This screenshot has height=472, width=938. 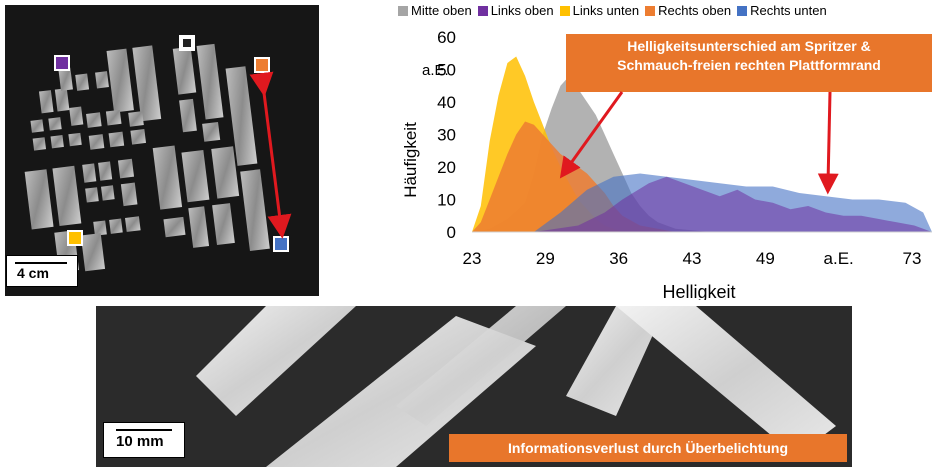 I want to click on bottom-callout: Informationsverlust durch Überbelichtung, so click(x=648, y=448).